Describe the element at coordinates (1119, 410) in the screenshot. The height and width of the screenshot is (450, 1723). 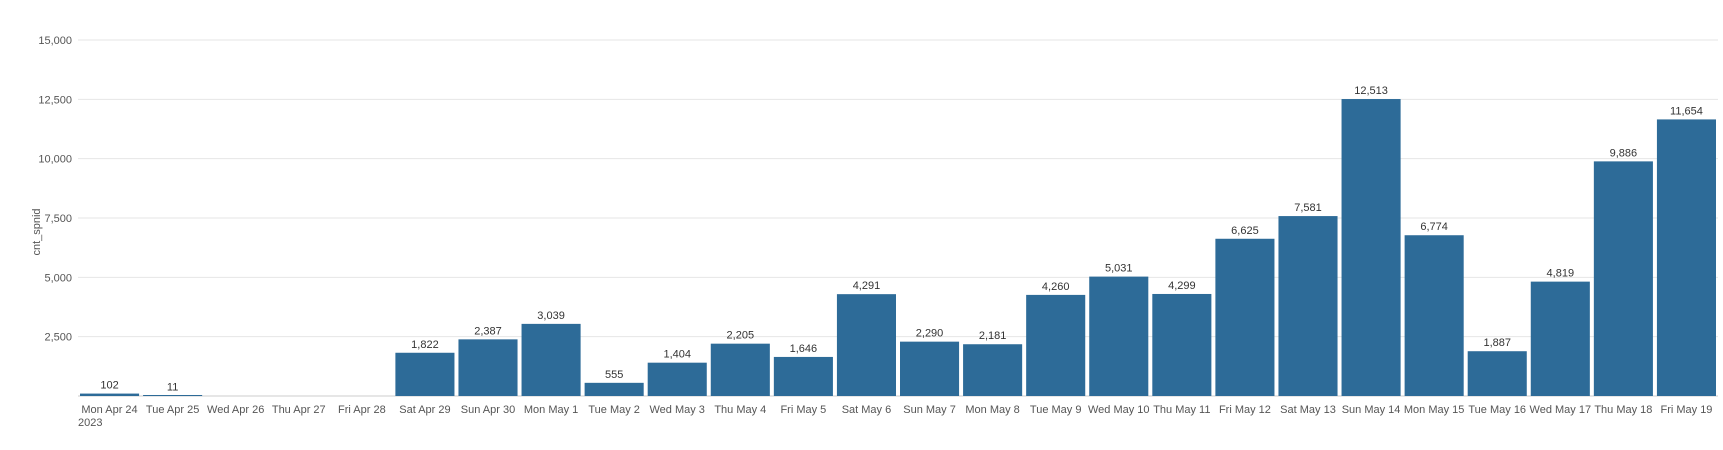
I see `x-tick-label: Wed May 10` at that location.